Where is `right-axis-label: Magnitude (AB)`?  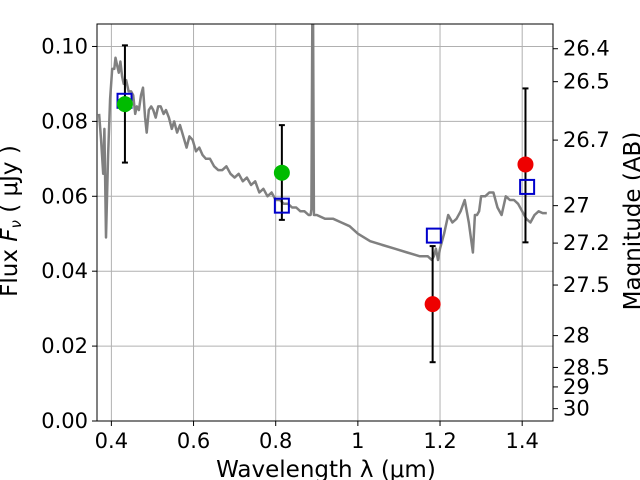 right-axis-label: Magnitude (AB) is located at coordinates (630, 221).